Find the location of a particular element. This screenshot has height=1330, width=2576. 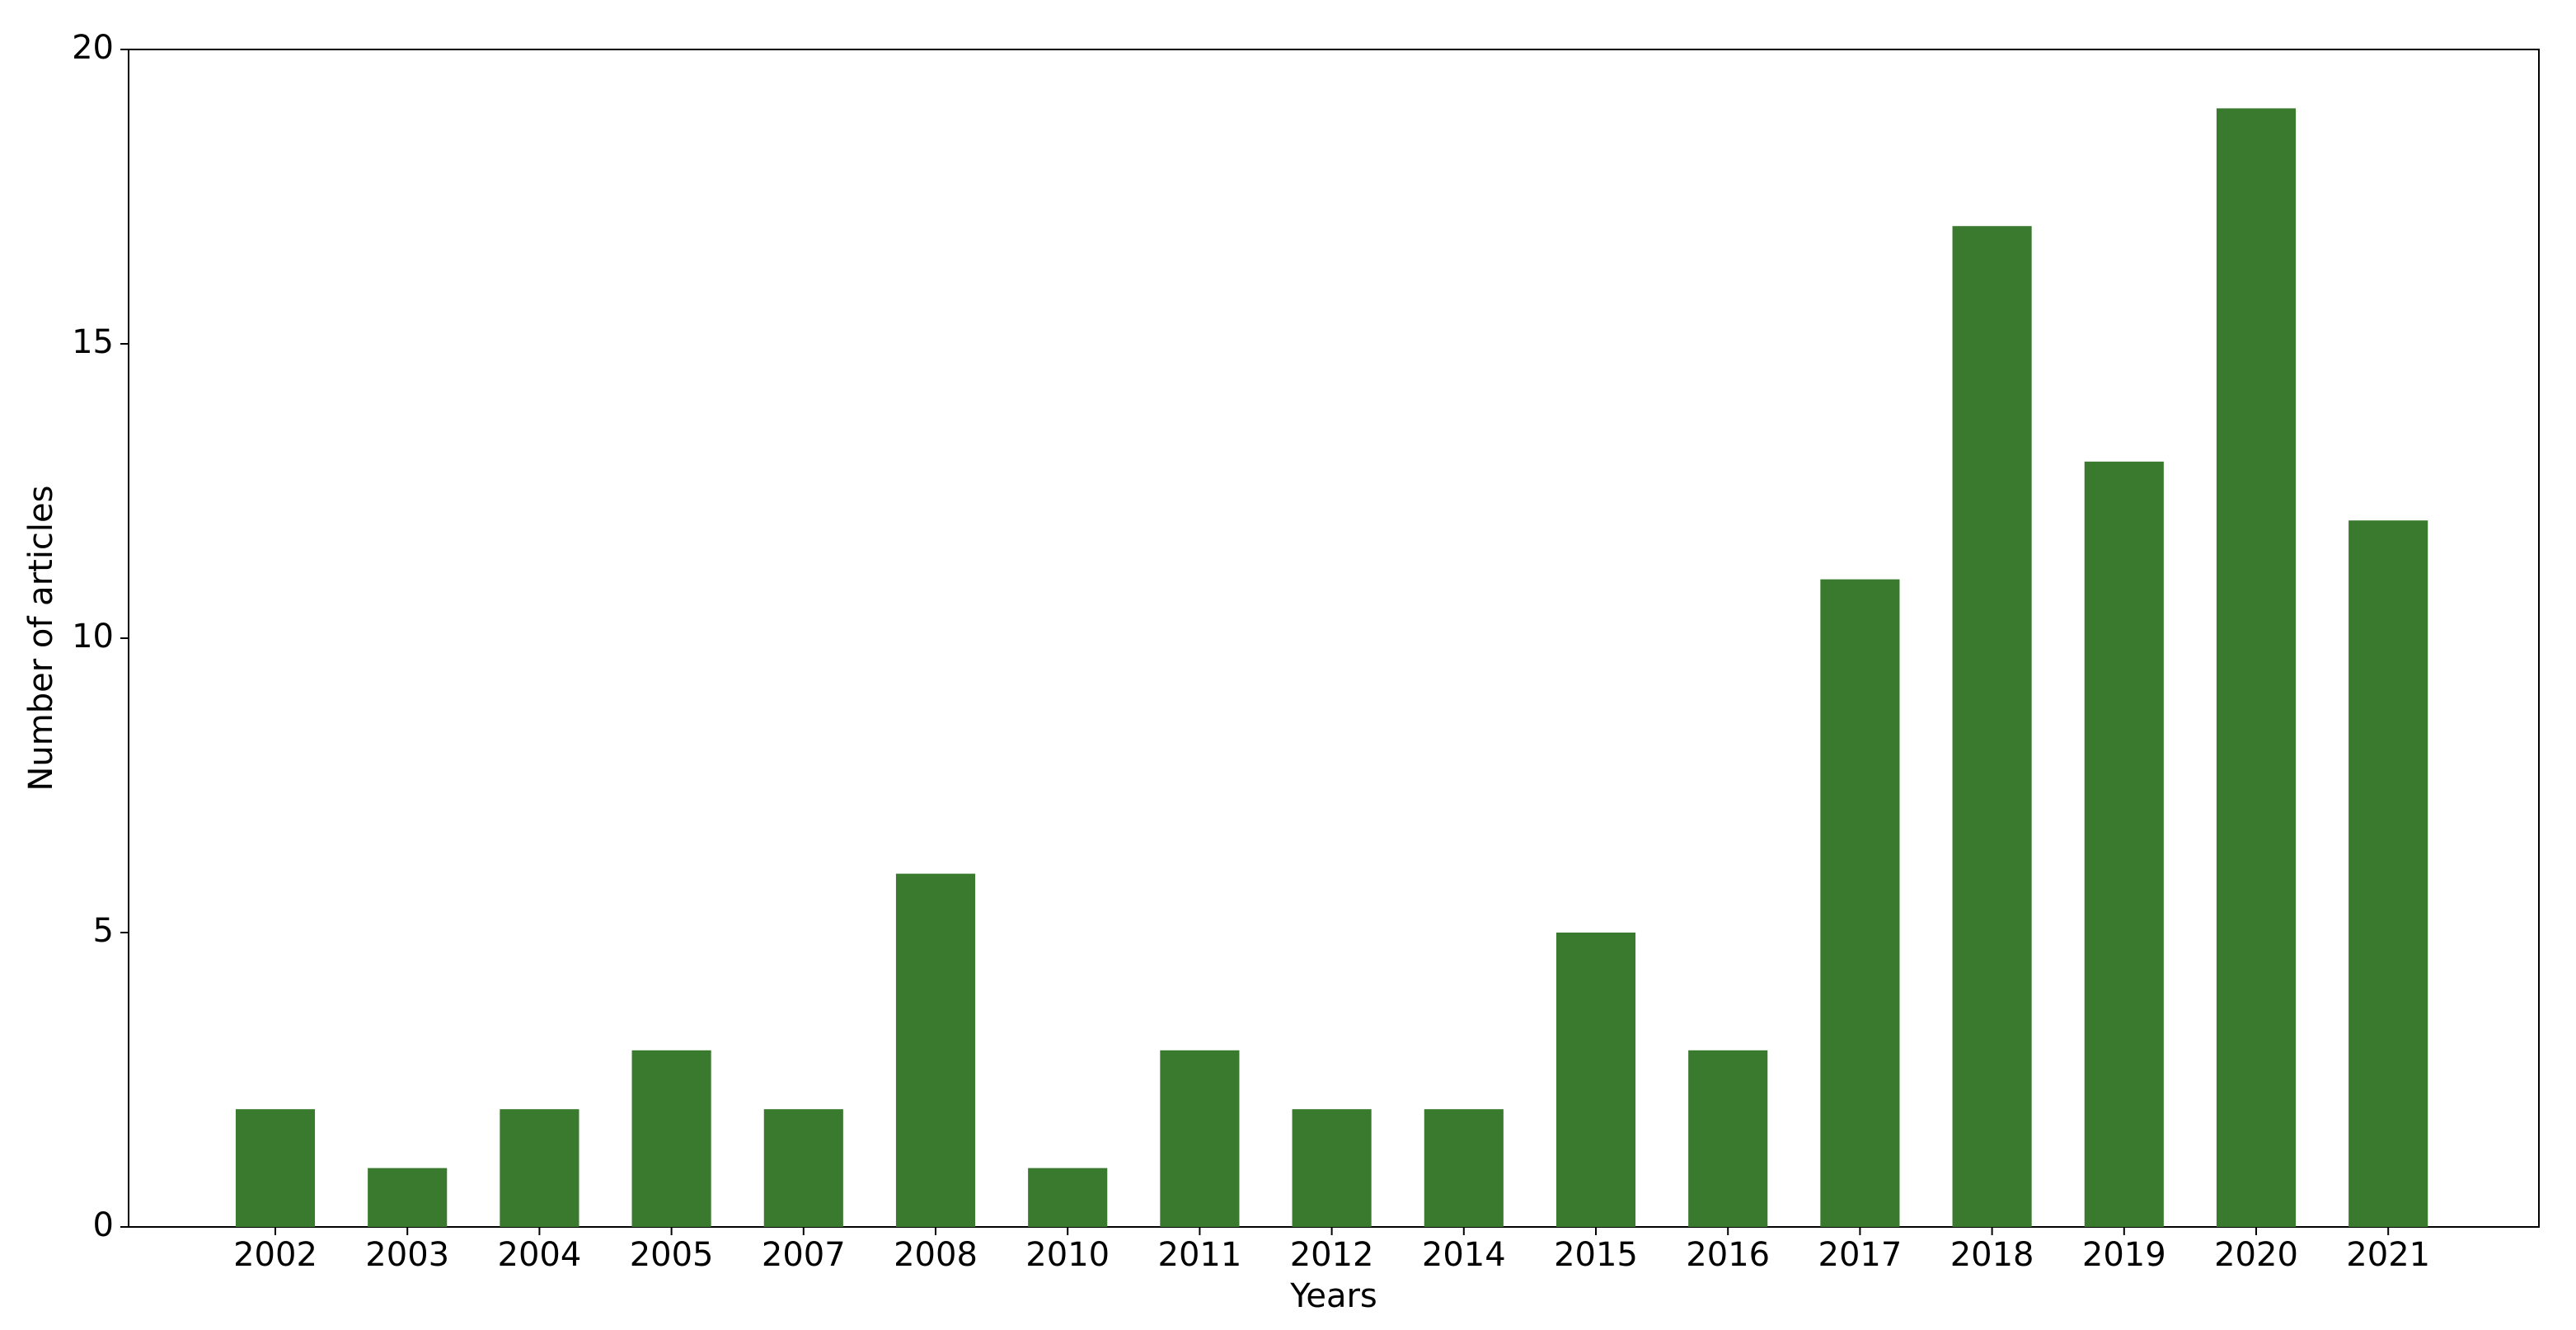

x-tick-label: 2003 is located at coordinates (407, 1255).